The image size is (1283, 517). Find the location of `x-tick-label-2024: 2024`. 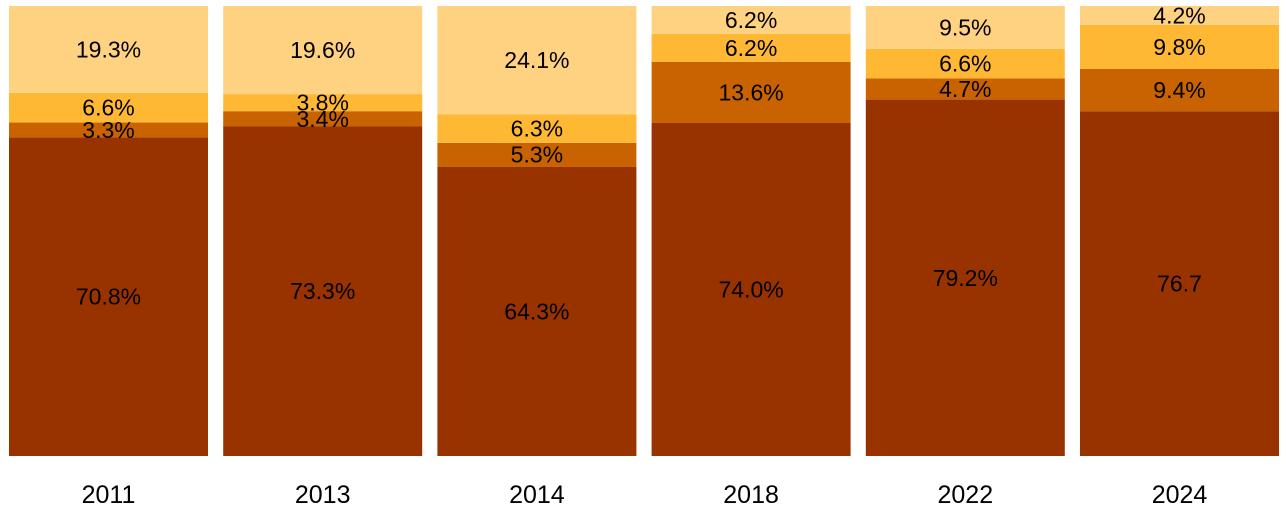

x-tick-label-2024: 2024 is located at coordinates (1180, 495).